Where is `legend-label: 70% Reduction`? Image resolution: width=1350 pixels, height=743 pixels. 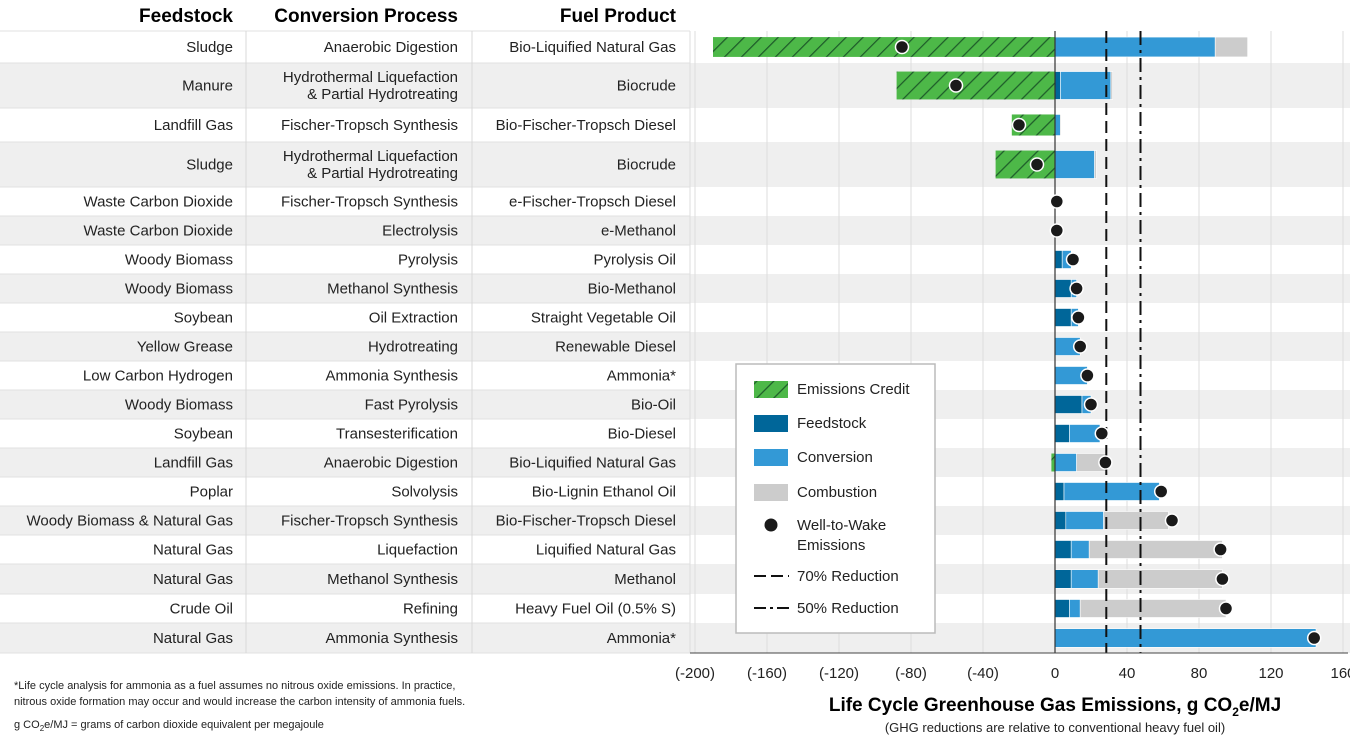
legend-label: 70% Reduction is located at coordinates (848, 576).